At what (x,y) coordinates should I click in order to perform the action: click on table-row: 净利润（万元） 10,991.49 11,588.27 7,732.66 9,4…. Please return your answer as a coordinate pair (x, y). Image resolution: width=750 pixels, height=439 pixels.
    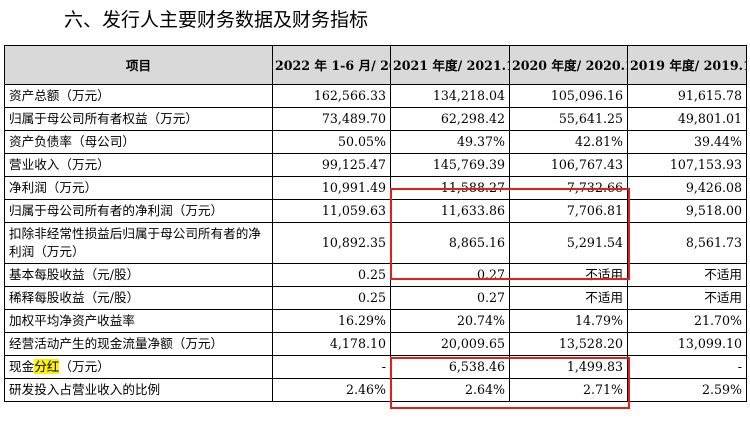
    Looking at the image, I should click on (375, 188).